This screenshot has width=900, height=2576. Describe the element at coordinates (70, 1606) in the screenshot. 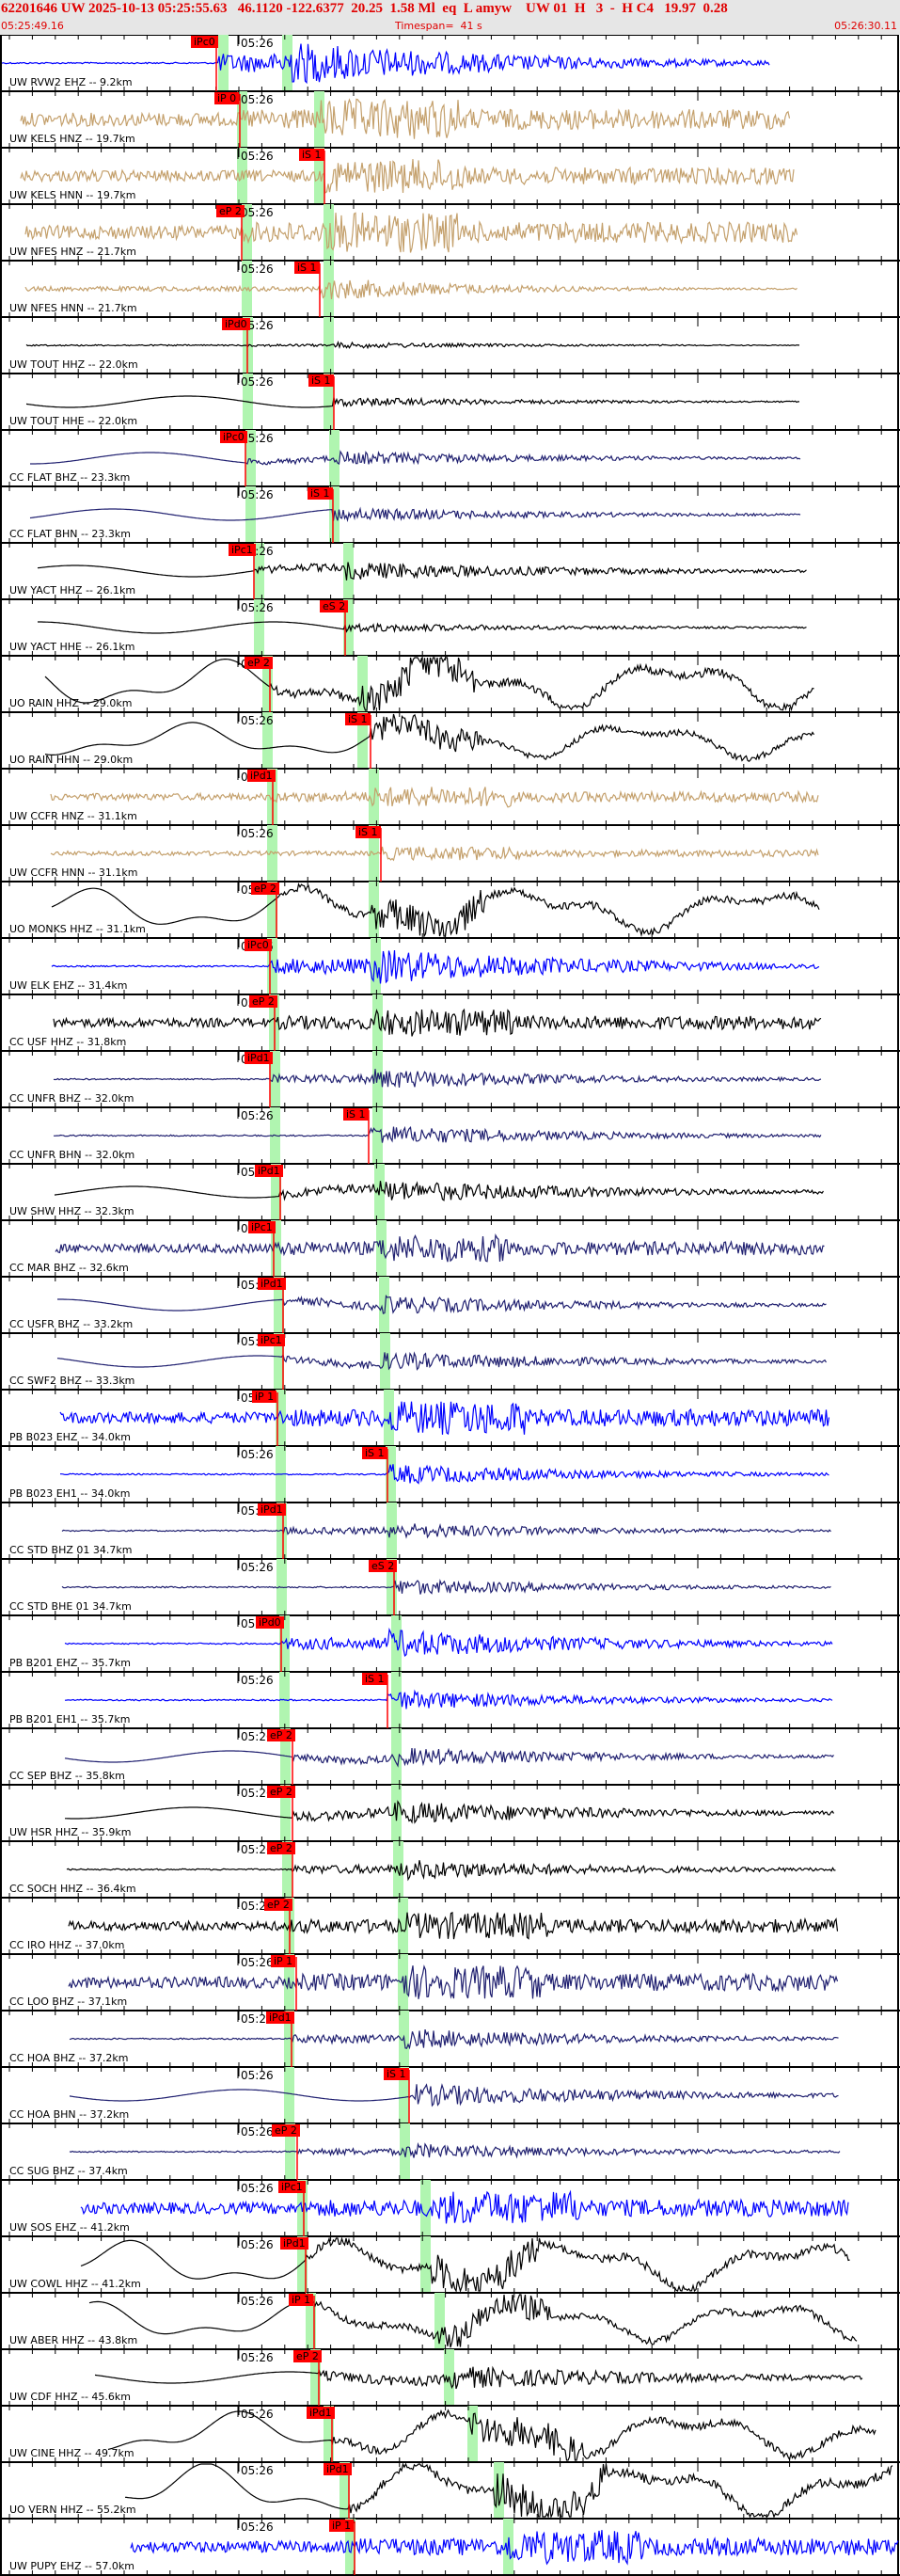

I see `trace-label: CC STD BHE 01 34.7km` at that location.